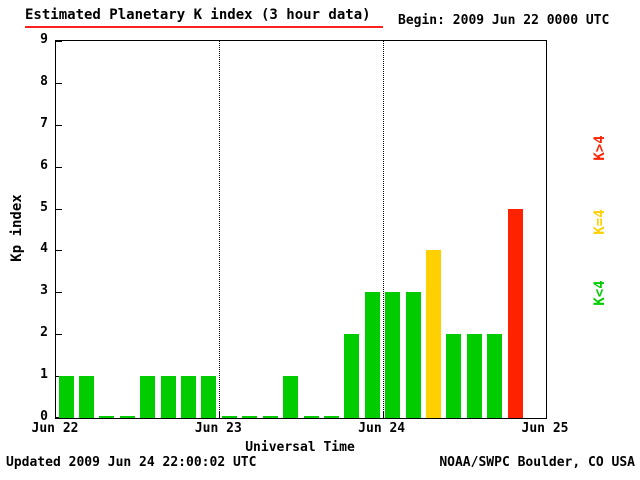  Describe the element at coordinates (600, 293) in the screenshot. I see `legend-k-lt-4: K<4` at that location.